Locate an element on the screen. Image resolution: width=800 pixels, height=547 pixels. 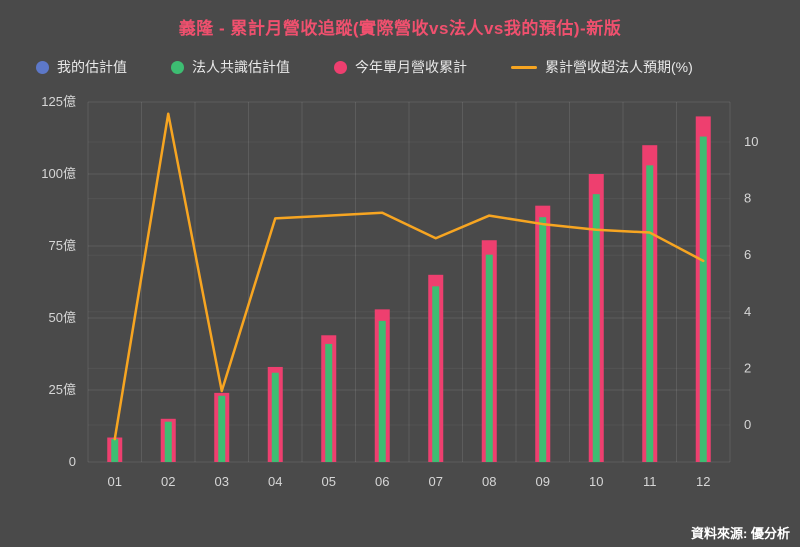
legend-item-consensus-estimate: 法人共識估計值 is located at coordinates (230, 67).